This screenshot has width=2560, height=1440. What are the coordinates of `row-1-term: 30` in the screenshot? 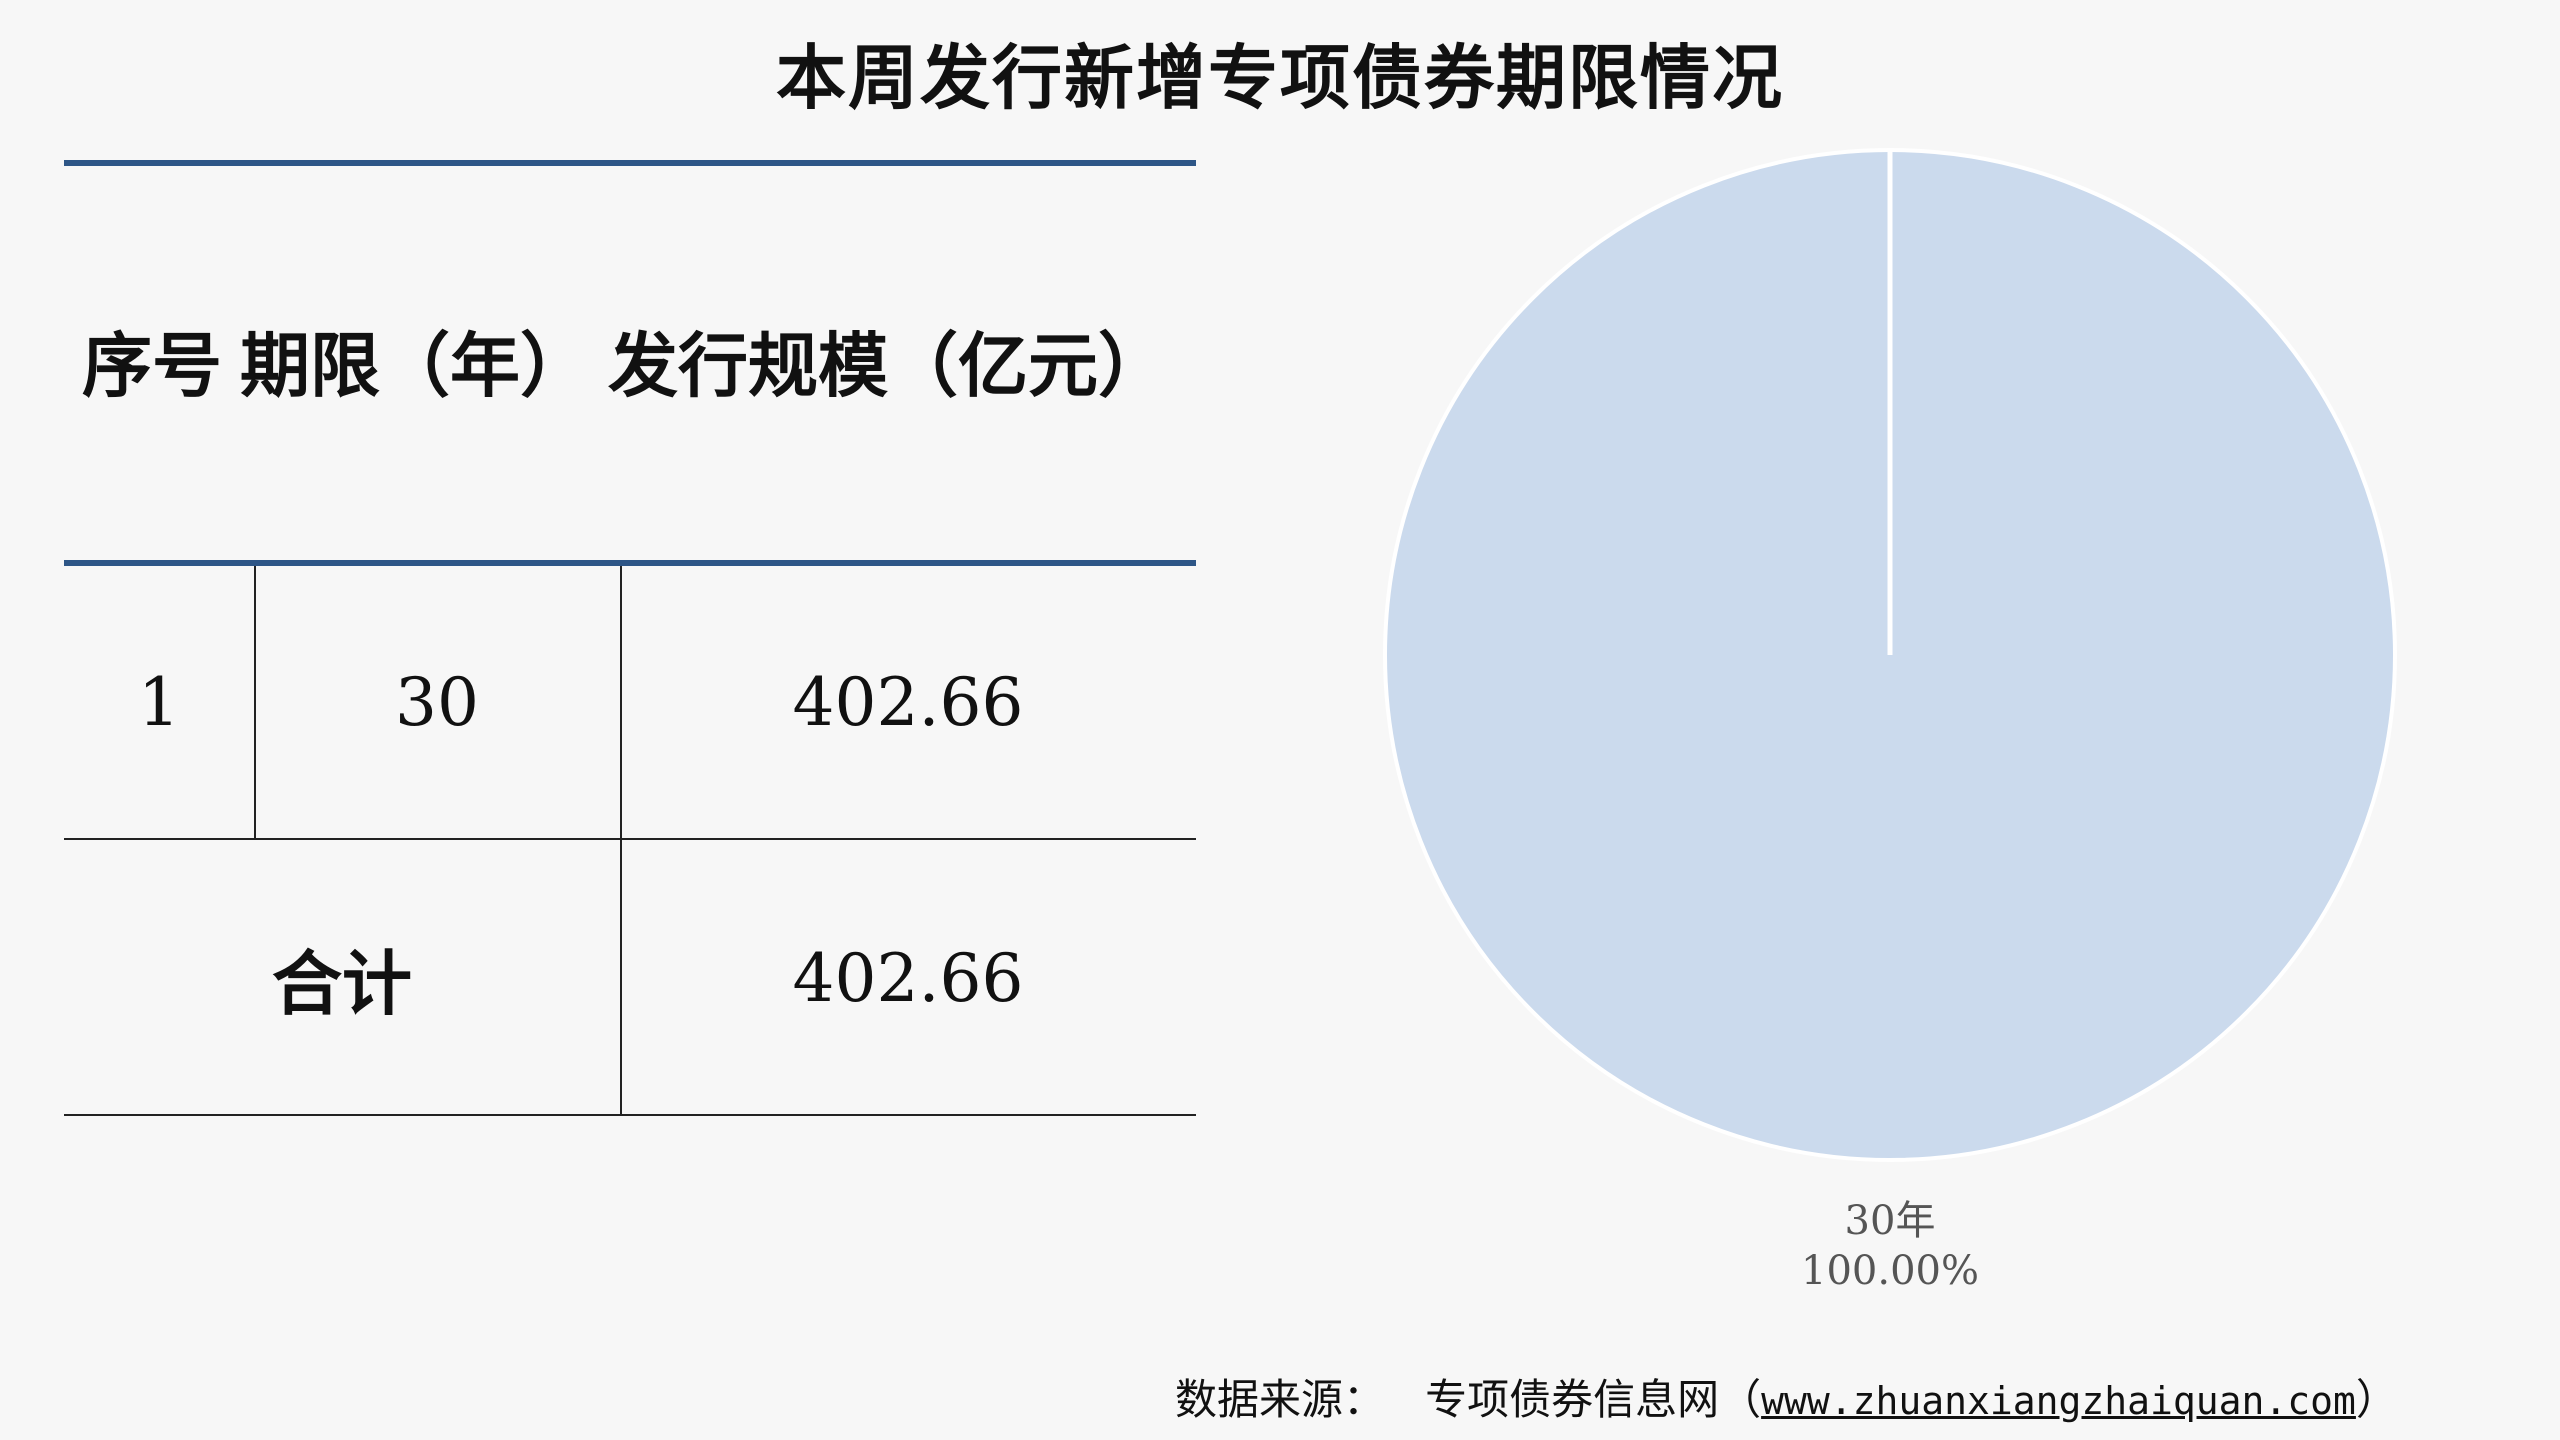 It's located at (437, 702).